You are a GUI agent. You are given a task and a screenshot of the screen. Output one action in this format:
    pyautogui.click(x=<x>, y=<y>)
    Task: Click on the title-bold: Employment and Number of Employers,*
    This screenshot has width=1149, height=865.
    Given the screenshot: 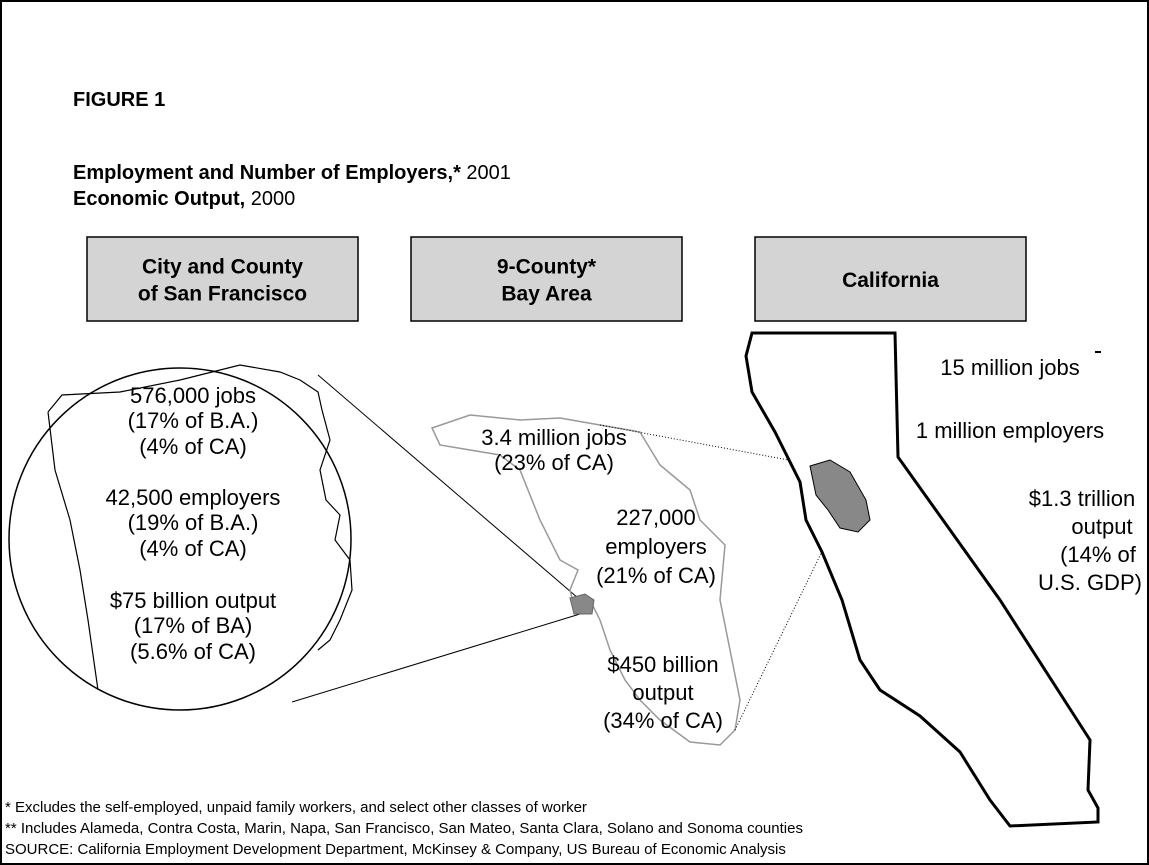 What is the action you would take?
    pyautogui.click(x=267, y=173)
    